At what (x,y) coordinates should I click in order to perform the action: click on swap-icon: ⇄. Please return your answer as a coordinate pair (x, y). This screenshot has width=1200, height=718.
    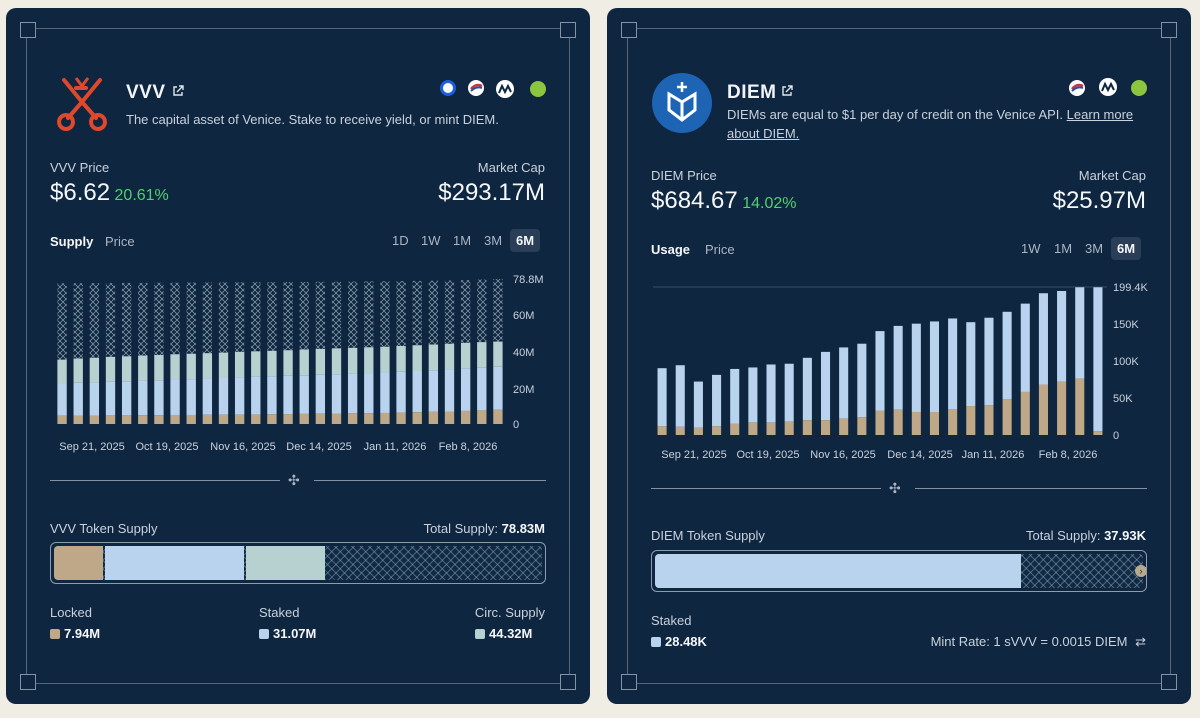
    Looking at the image, I should click on (1140, 641).